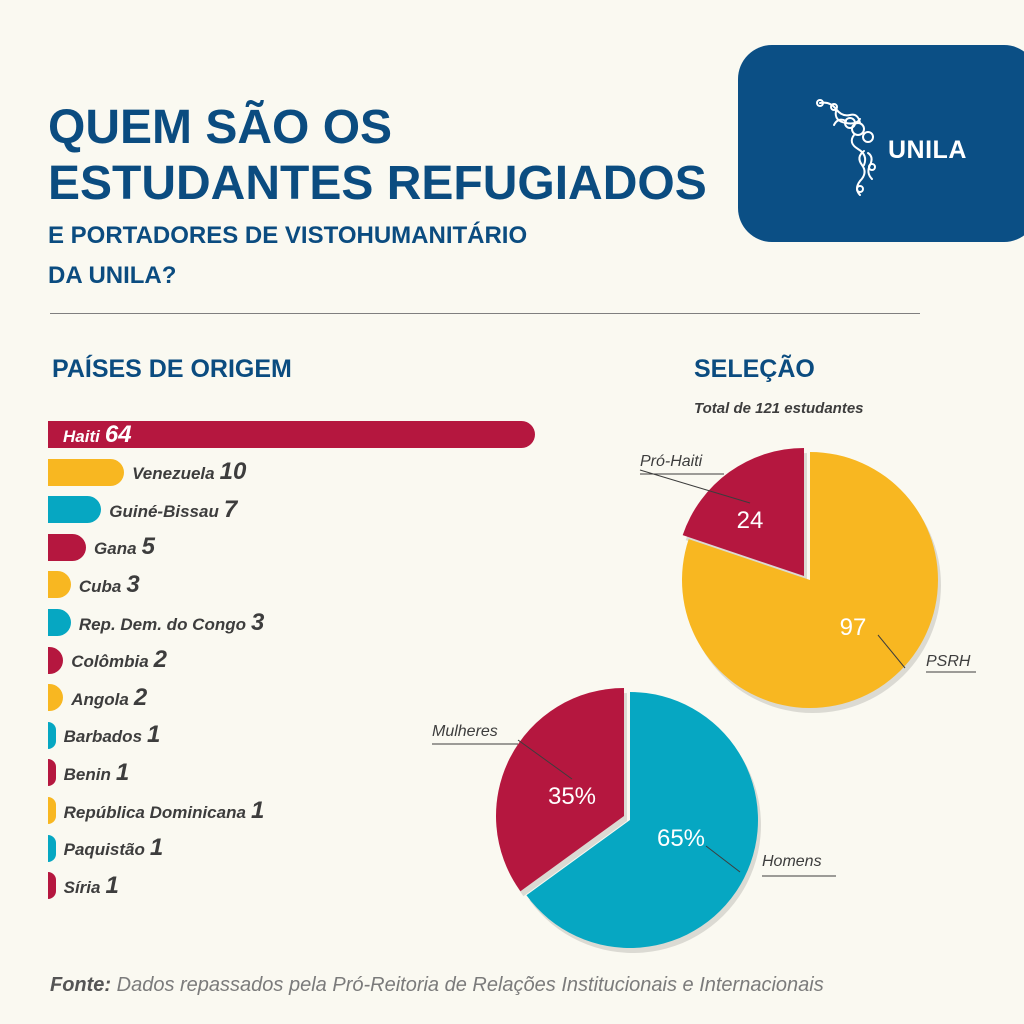 The width and height of the screenshot is (1024, 1024). I want to click on bar-value: 5, so click(148, 547).